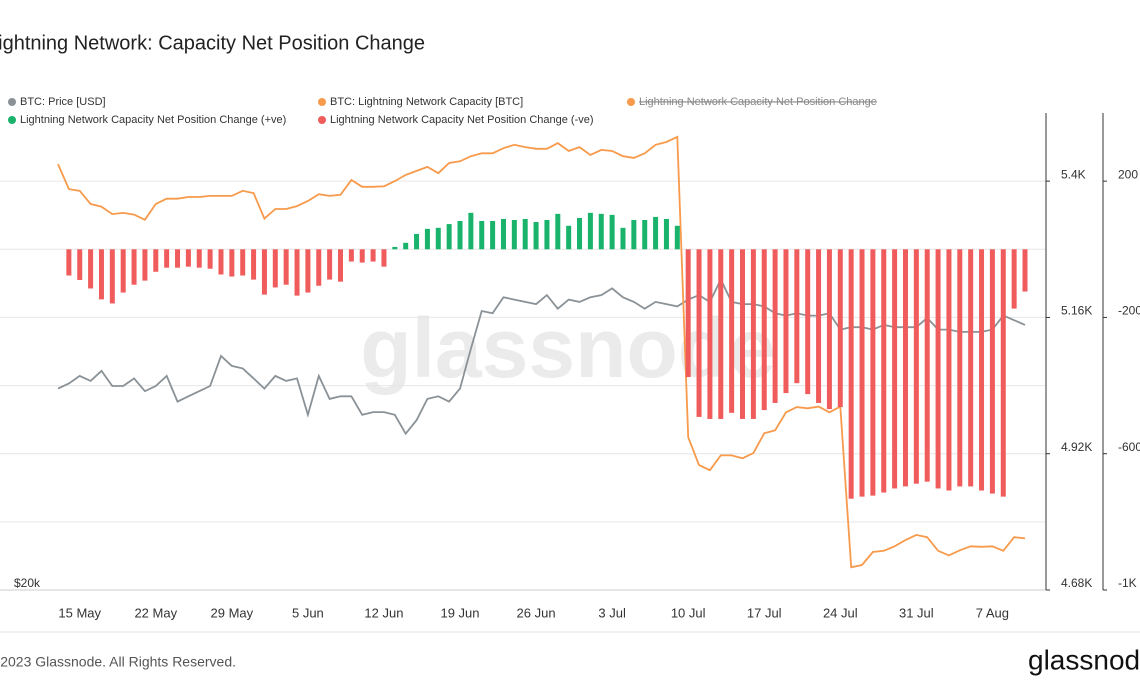 Image resolution: width=1140 pixels, height=694 pixels. What do you see at coordinates (992, 612) in the screenshot?
I see `x-tick-label: 7 Aug` at bounding box center [992, 612].